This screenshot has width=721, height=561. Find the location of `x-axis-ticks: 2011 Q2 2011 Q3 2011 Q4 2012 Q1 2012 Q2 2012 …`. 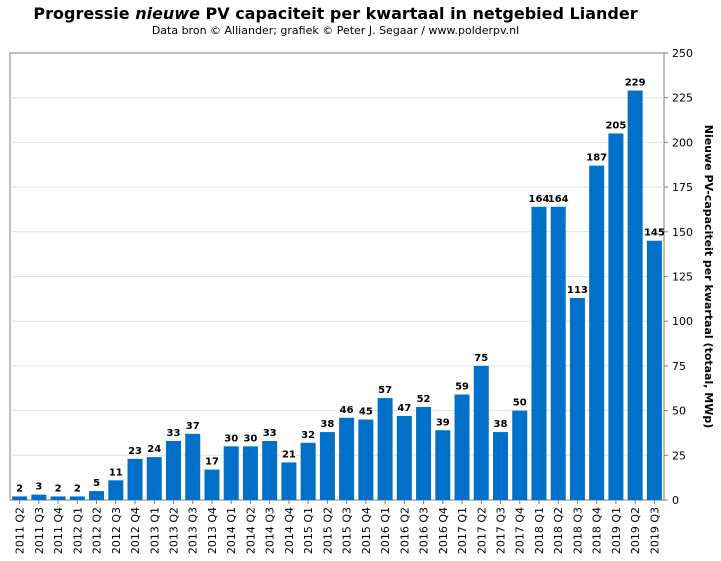

x-axis-ticks: 2011 Q2 2011 Q3 2011 Q4 2012 Q1 2012 Q2 2012 … is located at coordinates (337, 527).